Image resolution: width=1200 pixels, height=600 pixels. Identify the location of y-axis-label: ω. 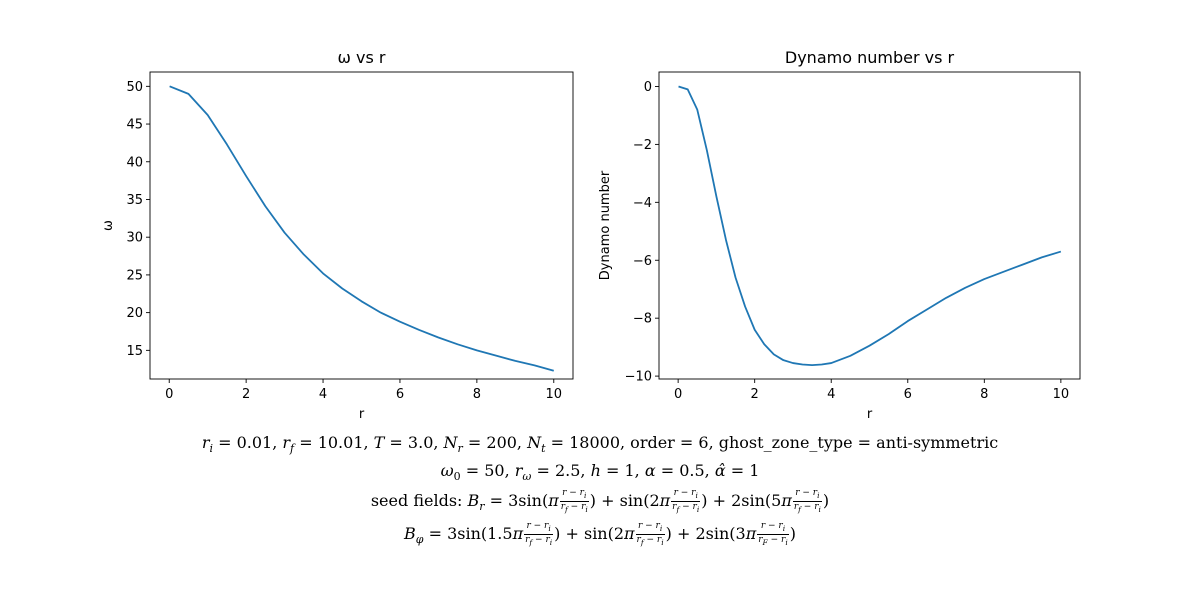
(108, 225).